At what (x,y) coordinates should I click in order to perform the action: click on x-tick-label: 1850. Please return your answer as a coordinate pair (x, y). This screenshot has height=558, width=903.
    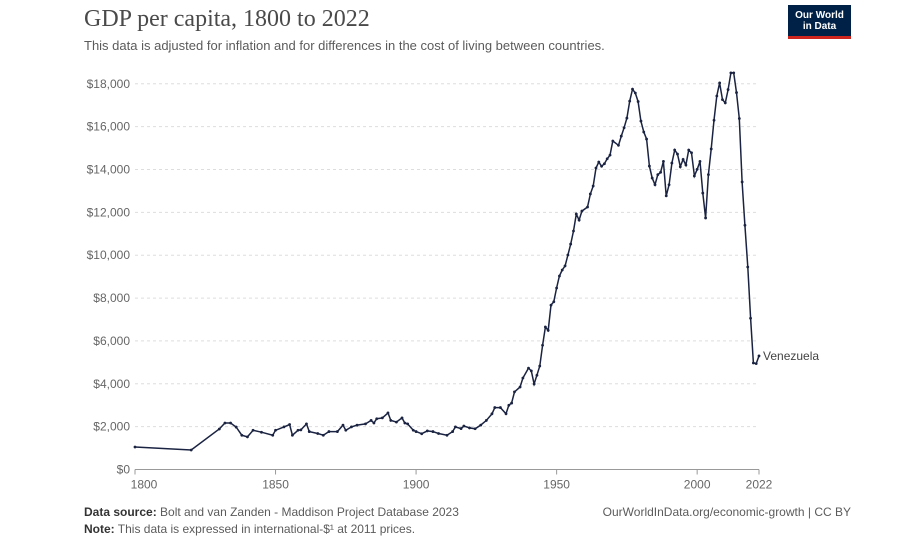
    Looking at the image, I should click on (275, 485).